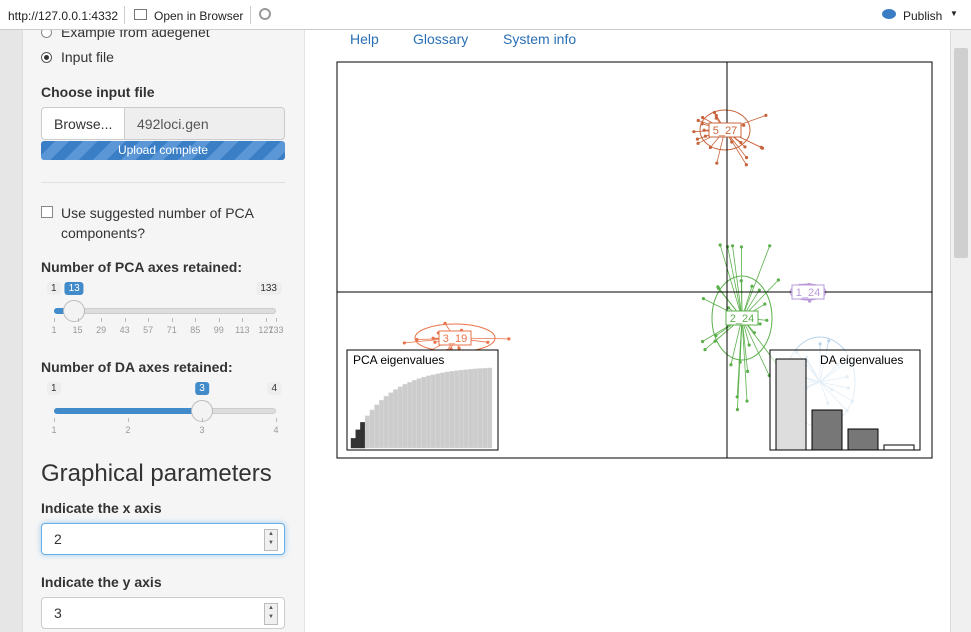 Image resolution: width=971 pixels, height=632 pixels. Describe the element at coordinates (46, 34) in the screenshot. I see `radio-example` at that location.